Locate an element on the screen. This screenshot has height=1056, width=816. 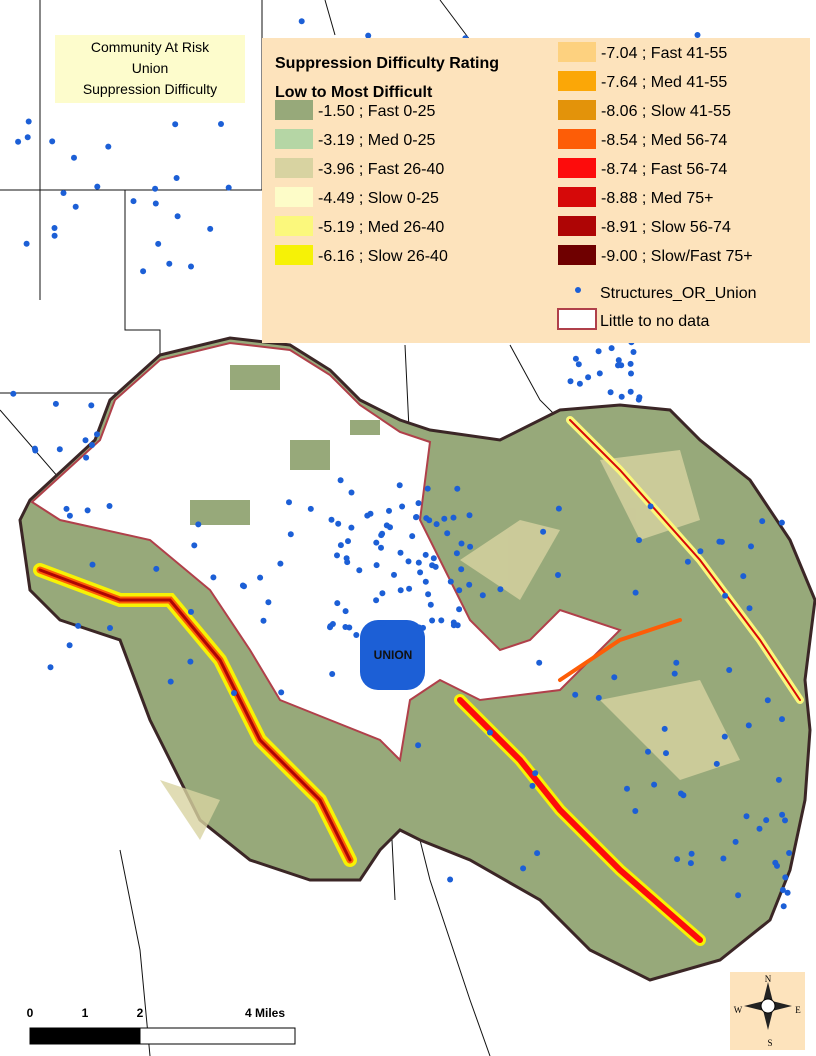
green-patches is located at coordinates (285, 445).